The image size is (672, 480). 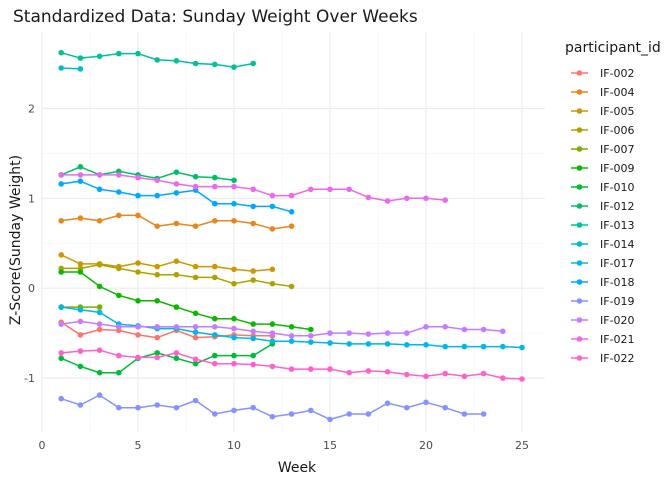 I want to click on x-tick-label: 15, so click(x=330, y=445).